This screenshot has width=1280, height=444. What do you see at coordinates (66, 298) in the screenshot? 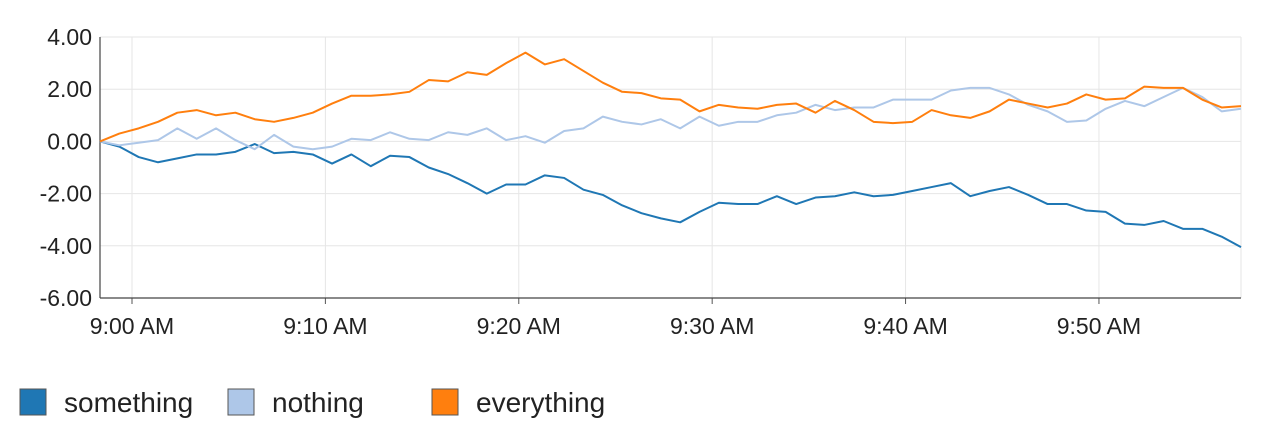
I see `y-tick-label: -6.00` at bounding box center [66, 298].